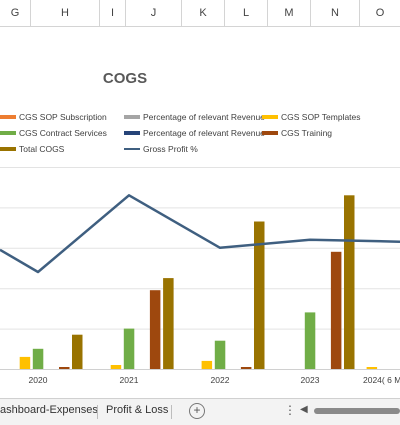 This screenshot has height=425, width=400. Describe the element at coordinates (132, 149) in the screenshot. I see `legend-line-swatch` at that location.